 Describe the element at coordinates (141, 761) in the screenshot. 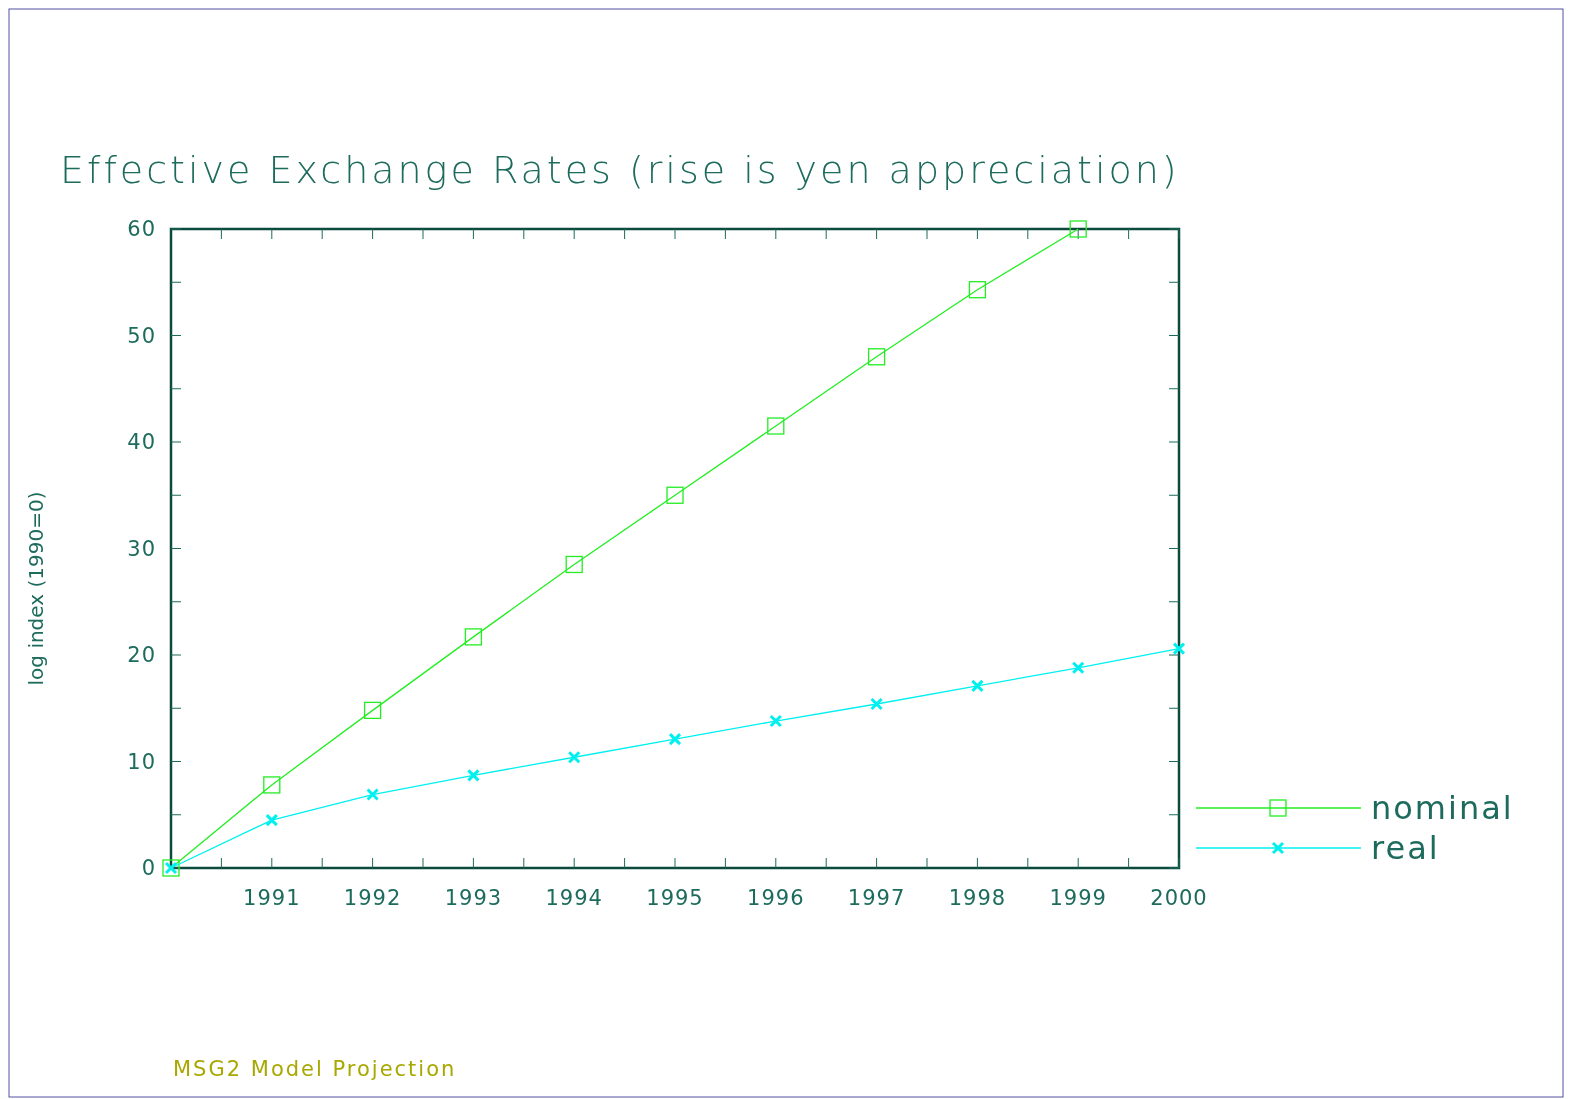

I see `y-tick-label: 10` at that location.